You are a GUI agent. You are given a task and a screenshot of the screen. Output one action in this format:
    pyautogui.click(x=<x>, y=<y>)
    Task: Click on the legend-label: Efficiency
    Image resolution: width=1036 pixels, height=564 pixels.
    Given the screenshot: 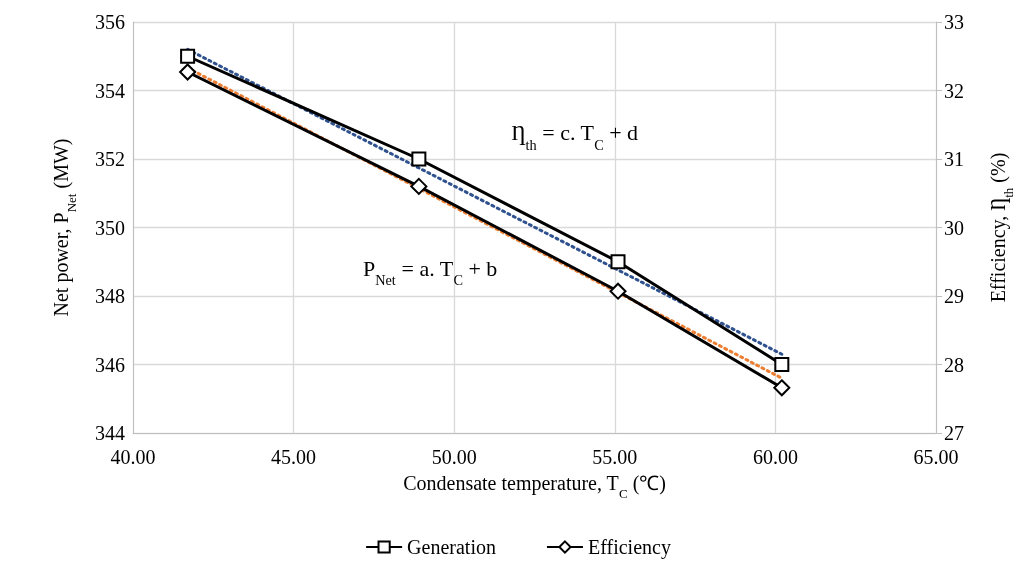 What is the action you would take?
    pyautogui.click(x=629, y=547)
    